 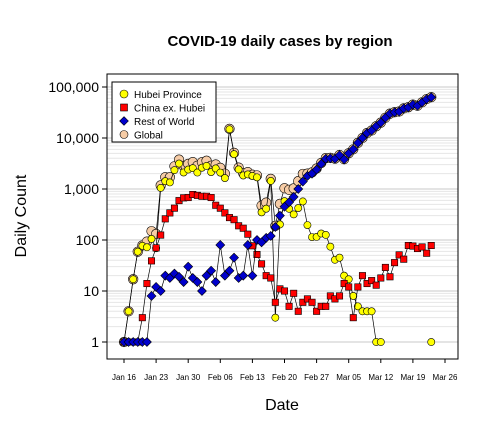 What do you see at coordinates (220, 377) in the screenshot?
I see `x-tick-label: Feb 06` at bounding box center [220, 377].